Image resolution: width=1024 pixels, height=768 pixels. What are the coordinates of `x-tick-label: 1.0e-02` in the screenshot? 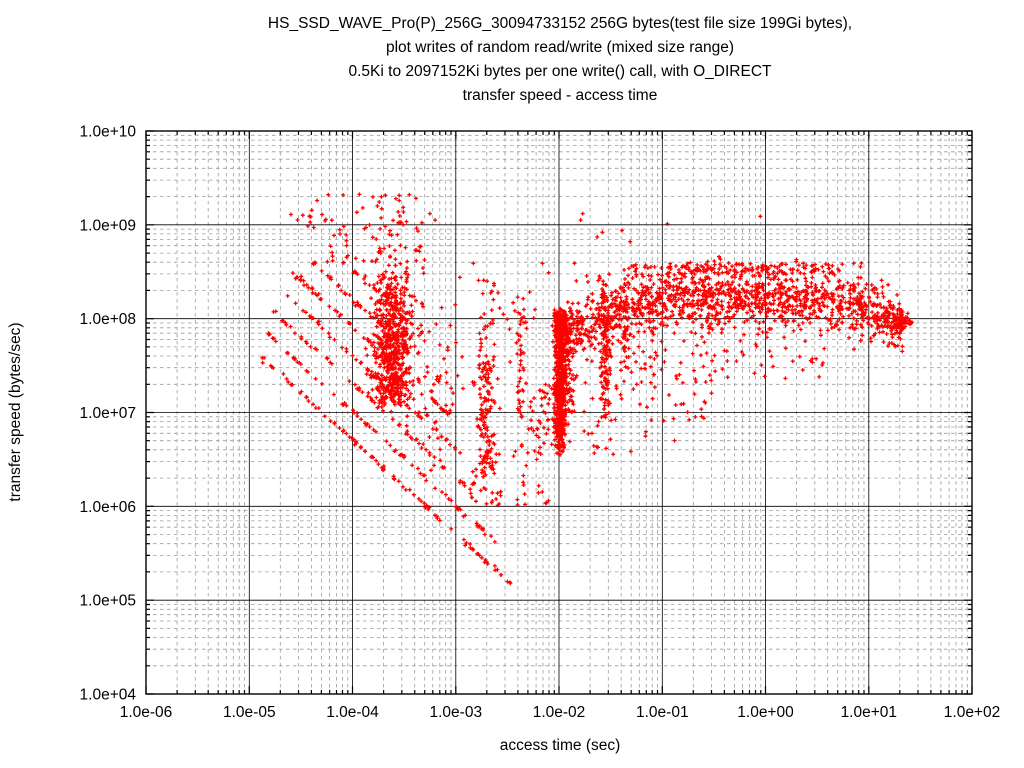 It's located at (559, 712).